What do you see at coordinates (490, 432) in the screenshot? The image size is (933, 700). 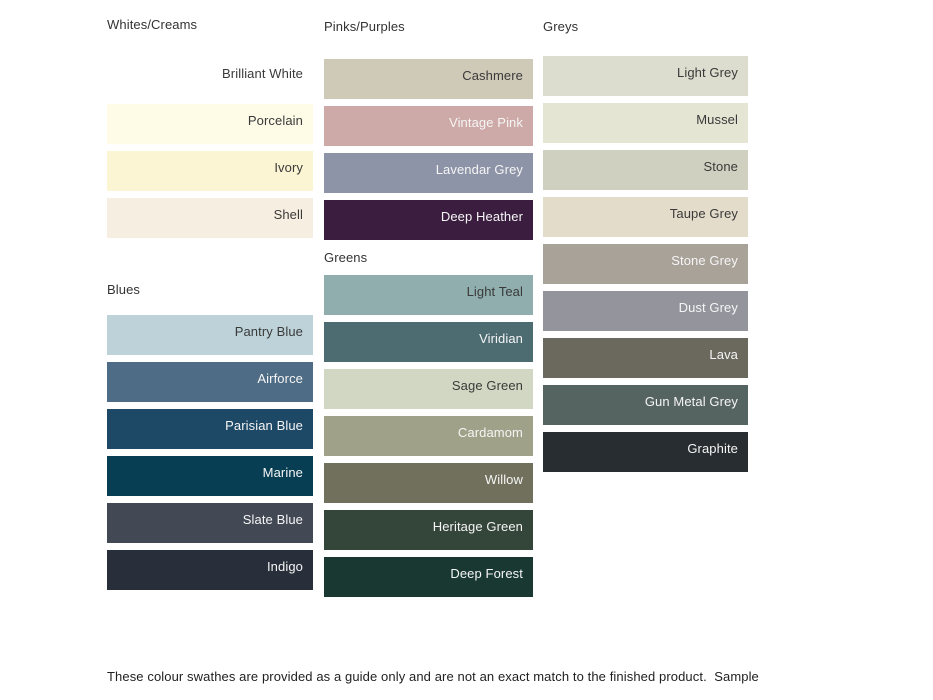 I see `swatch-label: Cardamom` at bounding box center [490, 432].